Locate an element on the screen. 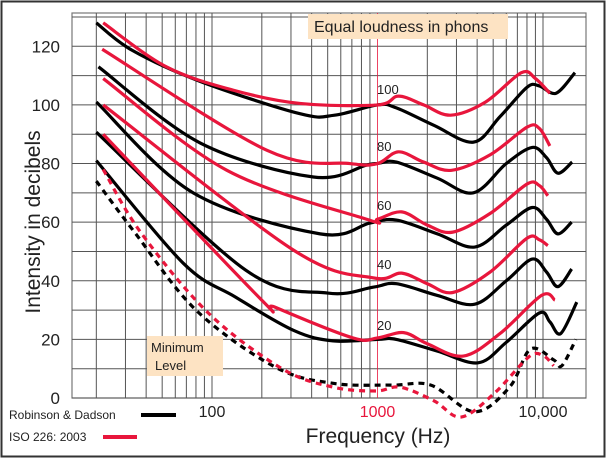  x-tick-label: 1000 is located at coordinates (378, 412).